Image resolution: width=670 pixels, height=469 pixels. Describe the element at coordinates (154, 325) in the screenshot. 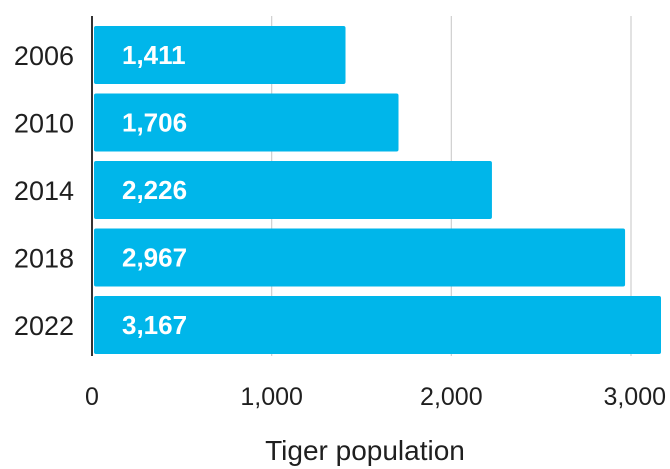

I see `value-label-2022: 3,167` at that location.